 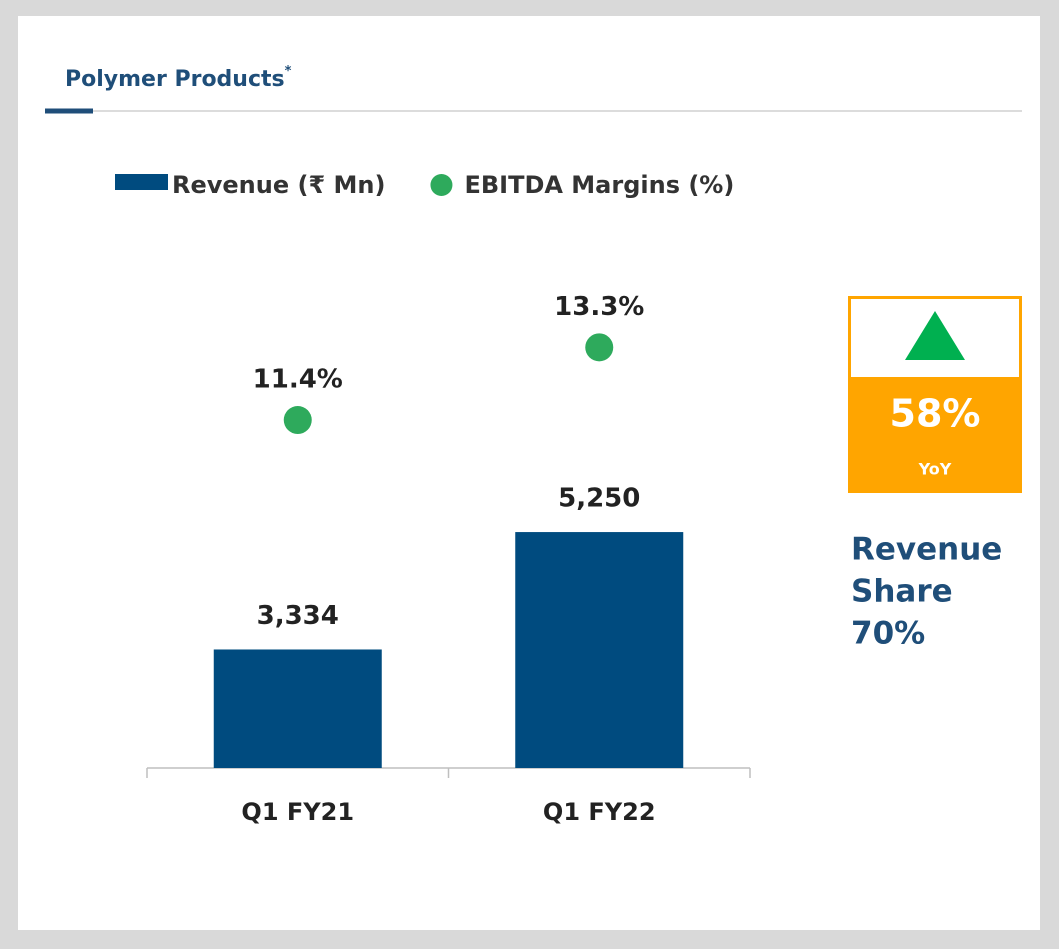 I want to click on data-label: 11.4%, so click(x=298, y=380).